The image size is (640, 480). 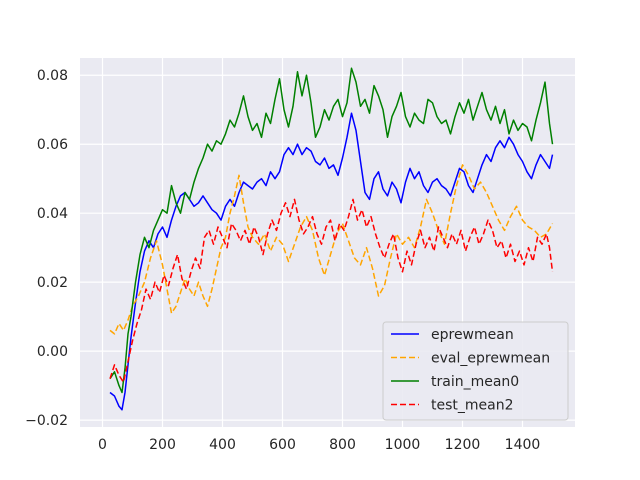 I want to click on x-tick-label: 1200, so click(x=463, y=445).